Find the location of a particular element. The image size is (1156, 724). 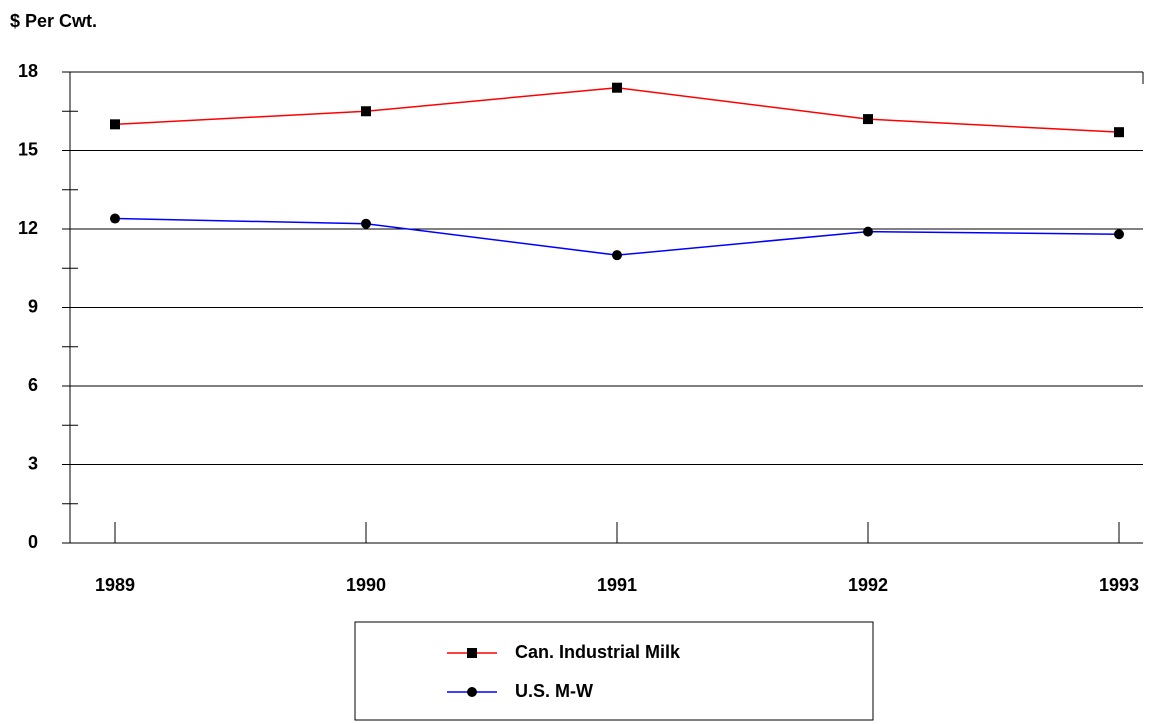

x-tick-label: 1991 is located at coordinates (617, 585).